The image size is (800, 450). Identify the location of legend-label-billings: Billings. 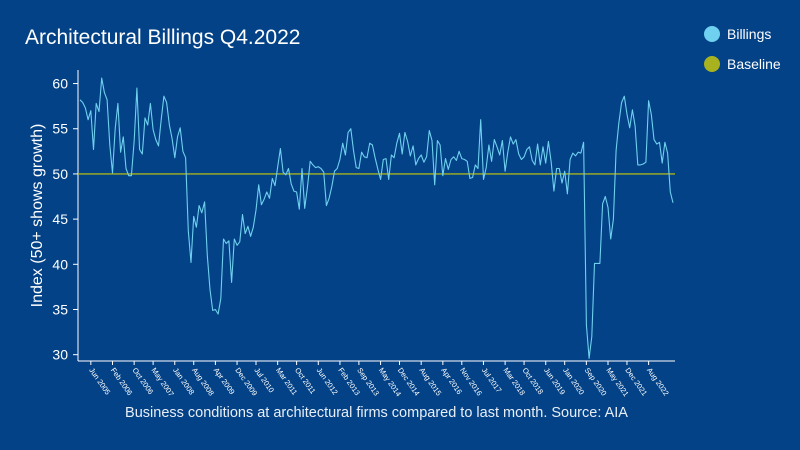
(749, 34).